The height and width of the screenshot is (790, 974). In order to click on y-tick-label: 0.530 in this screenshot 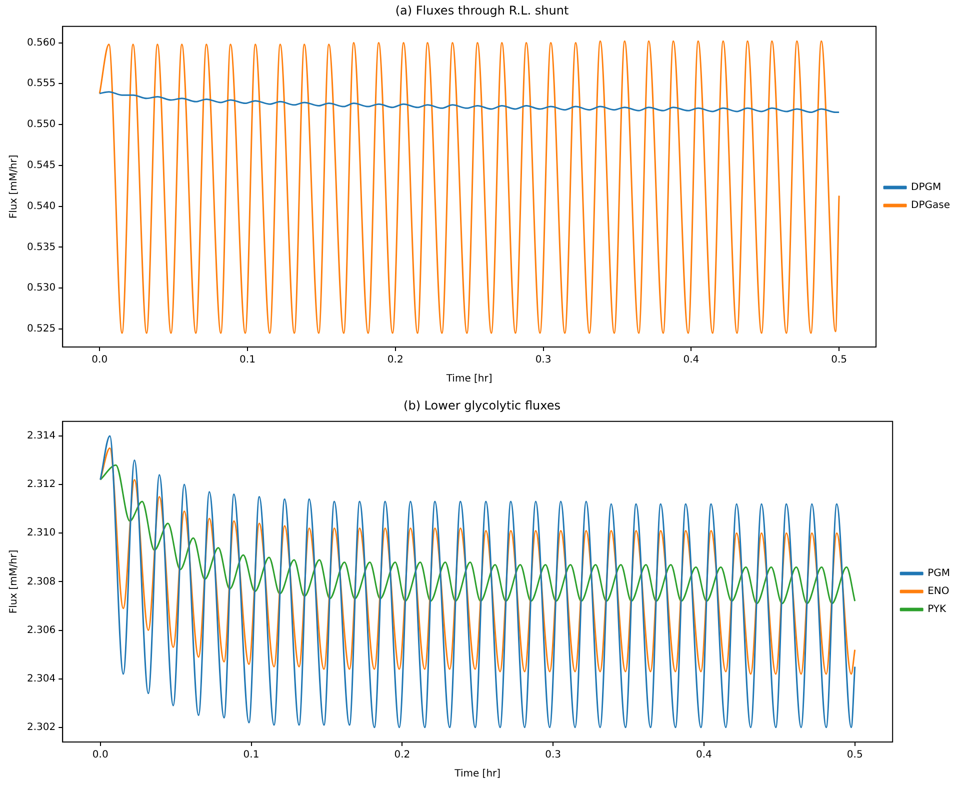, I will do `click(41, 288)`.